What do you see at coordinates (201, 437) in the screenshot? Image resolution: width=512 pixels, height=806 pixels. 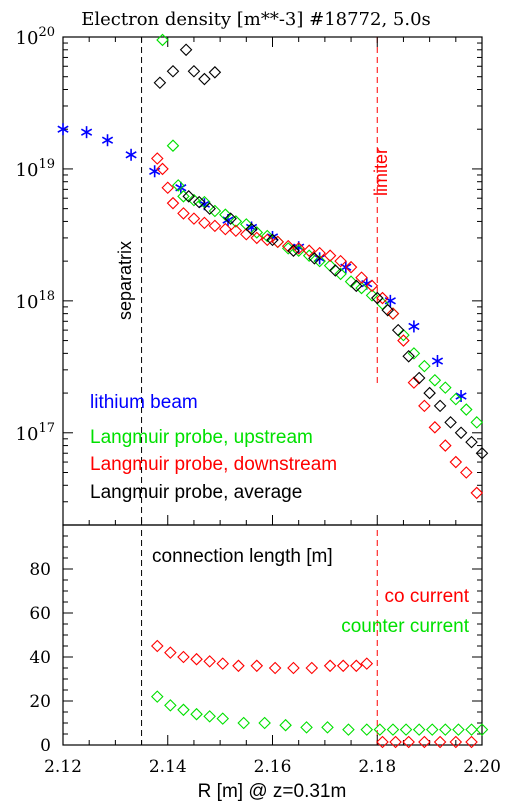 I see `legend-upstream: Langmuir probe, upstream` at bounding box center [201, 437].